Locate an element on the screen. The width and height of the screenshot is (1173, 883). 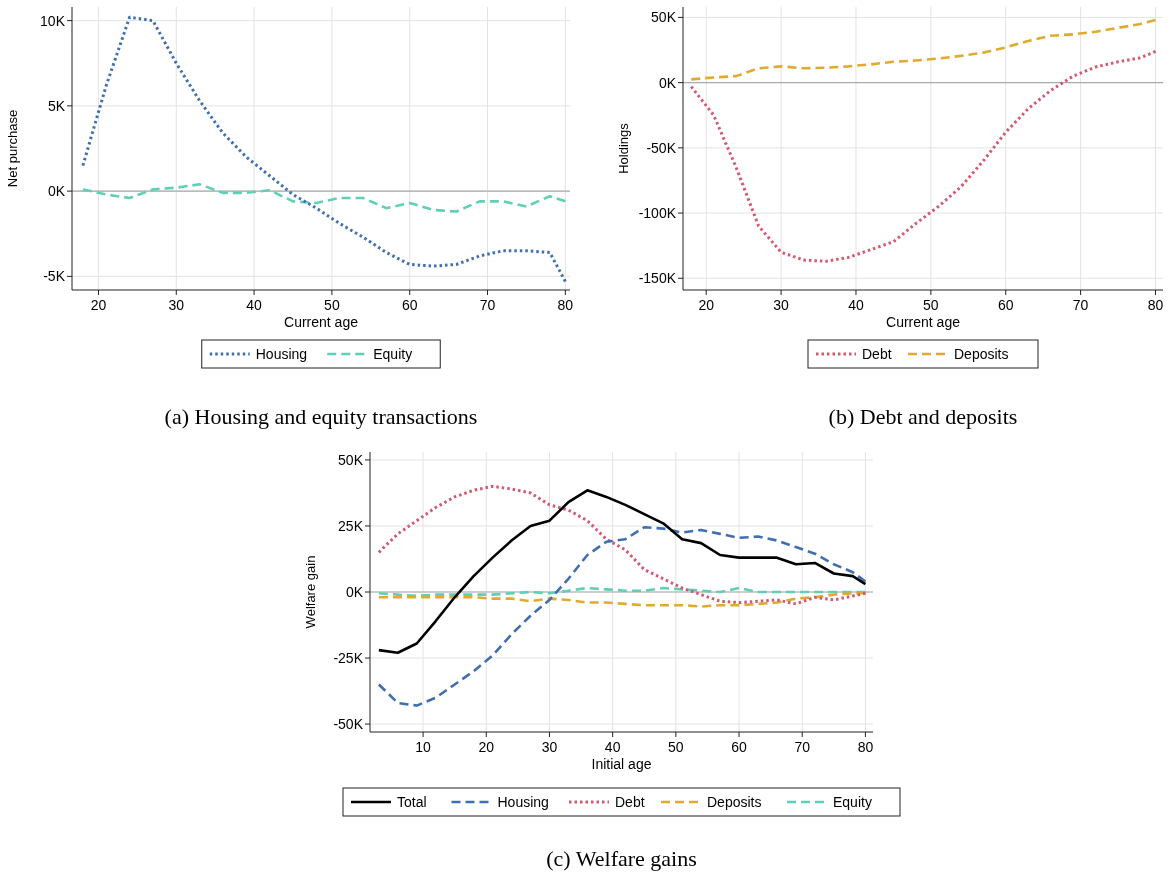
legend-label: Total is located at coordinates (412, 802).